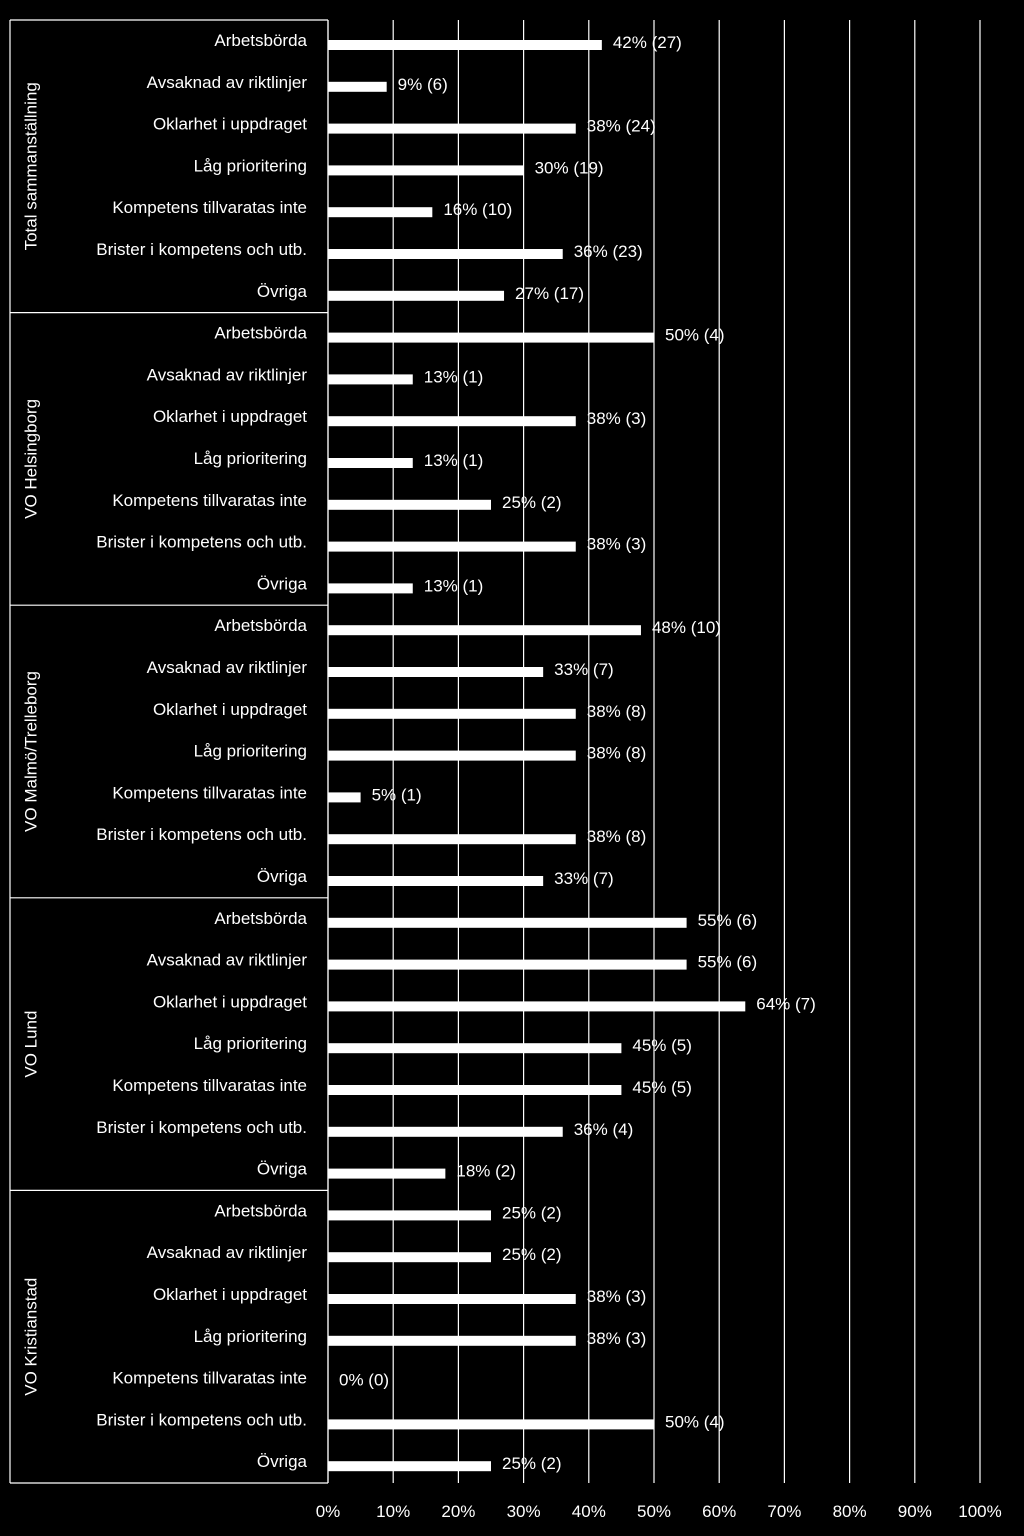 This screenshot has height=1536, width=1024. I want to click on x-tick-label: 70%, so click(784, 1511).